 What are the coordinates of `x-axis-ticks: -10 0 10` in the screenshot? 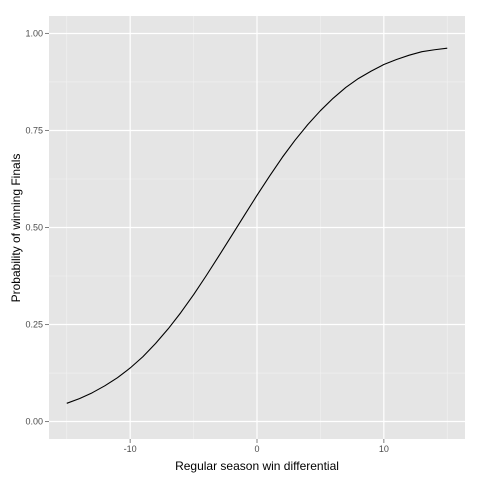 It's located at (256, 446).